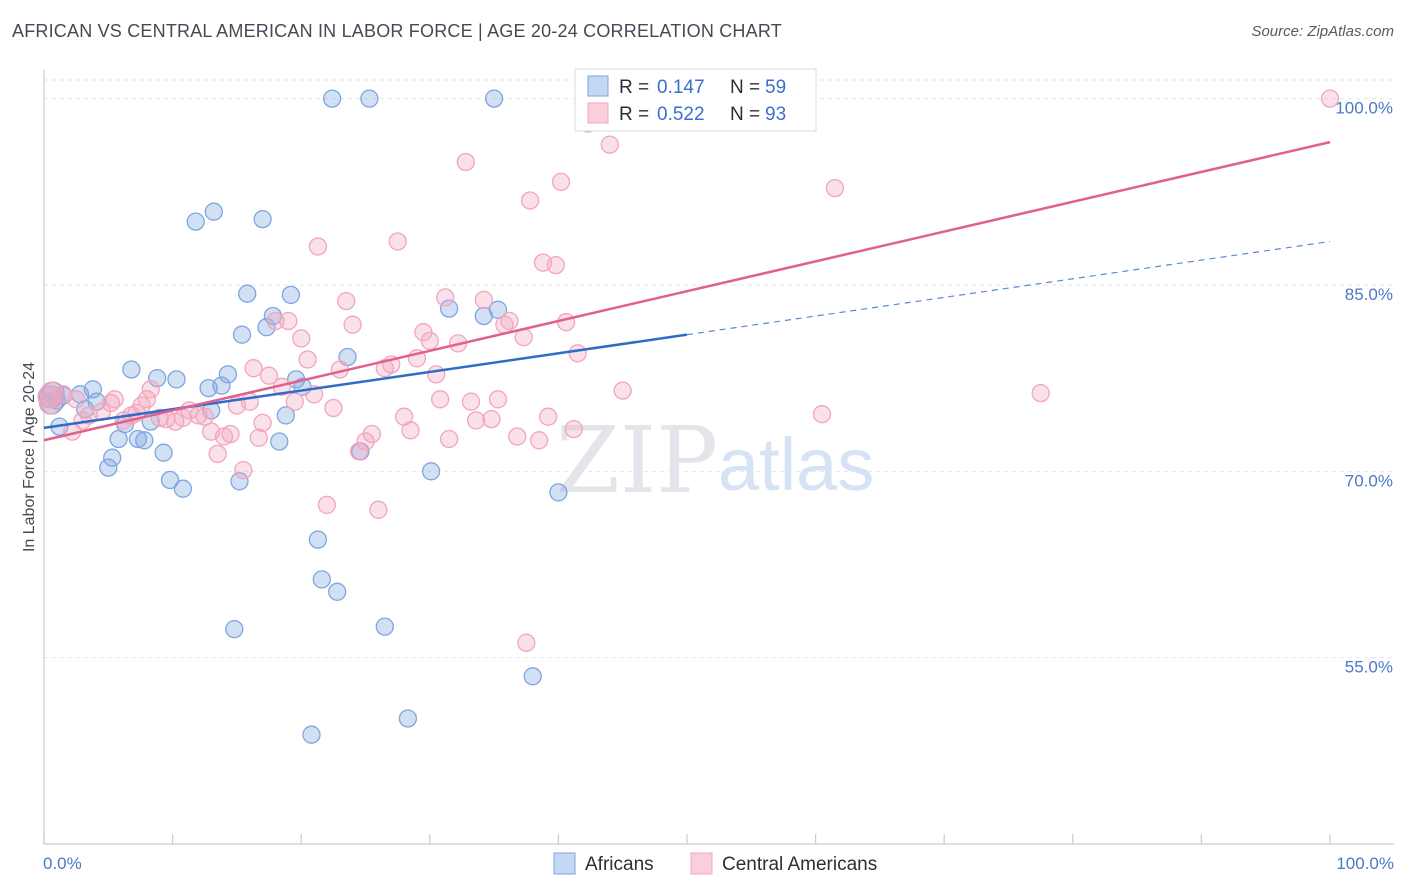  Describe the element at coordinates (637, 460) in the screenshot. I see `watermark-zip: ZIP` at that location.